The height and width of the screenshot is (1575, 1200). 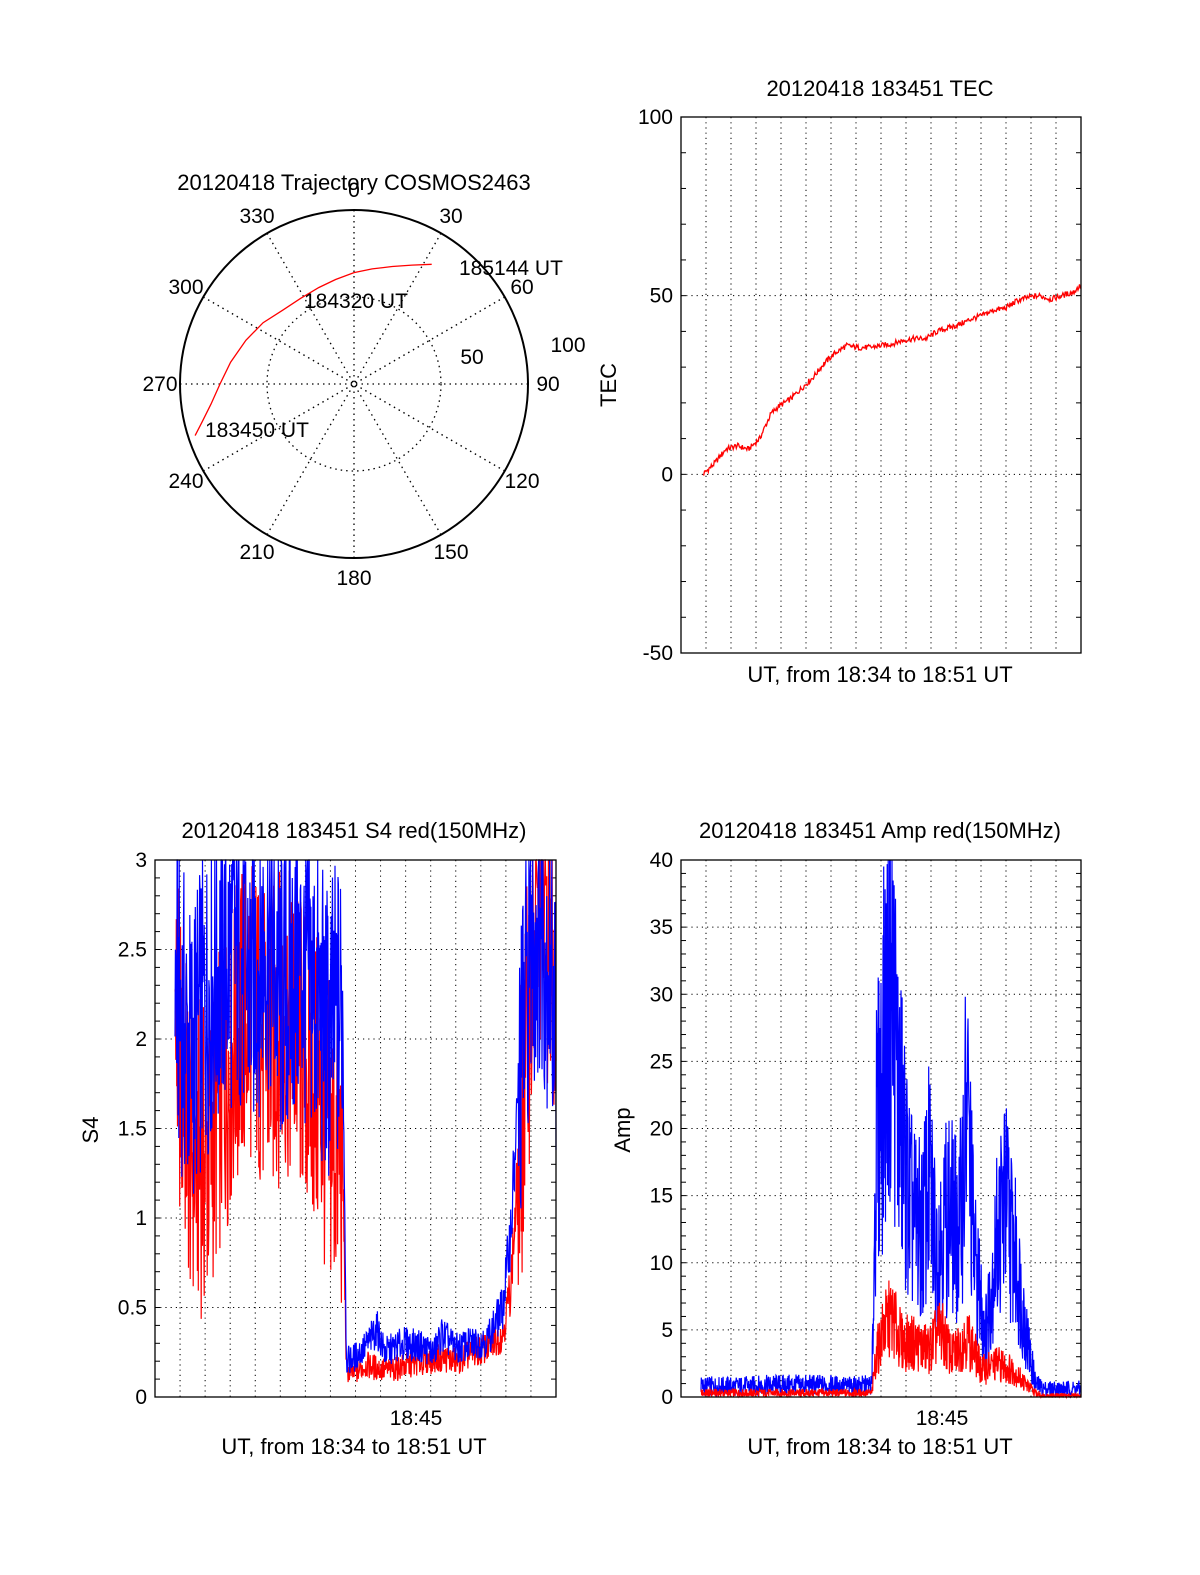 What do you see at coordinates (256, 216) in the screenshot?
I see `polar-azimuth-label: 330` at bounding box center [256, 216].